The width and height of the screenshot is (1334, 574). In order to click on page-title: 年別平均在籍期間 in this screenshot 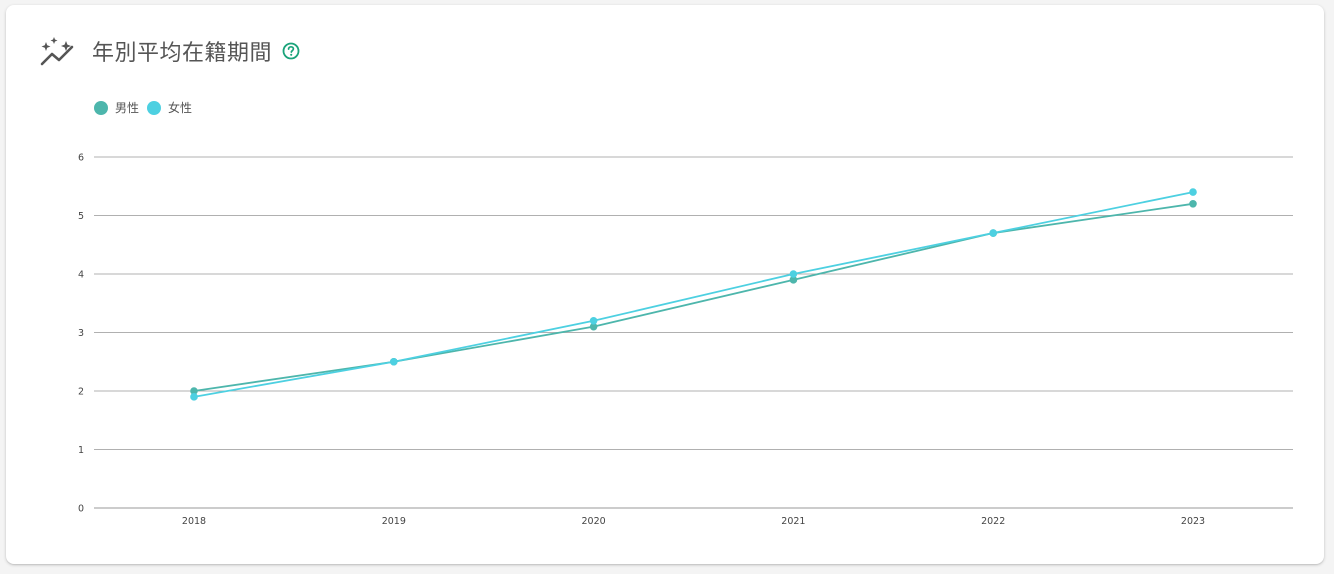, I will do `click(182, 53)`.